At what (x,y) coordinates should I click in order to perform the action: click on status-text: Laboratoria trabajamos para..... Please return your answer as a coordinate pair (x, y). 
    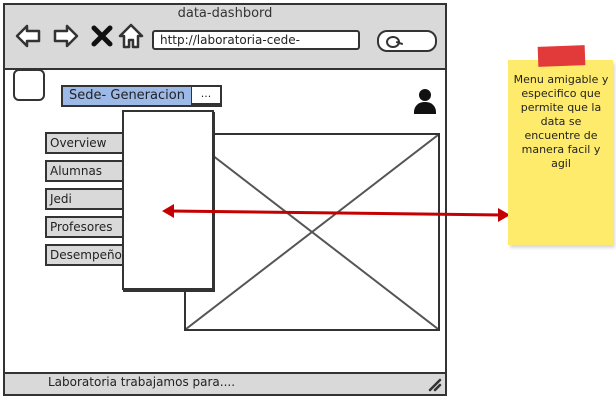
    Looking at the image, I should click on (142, 382).